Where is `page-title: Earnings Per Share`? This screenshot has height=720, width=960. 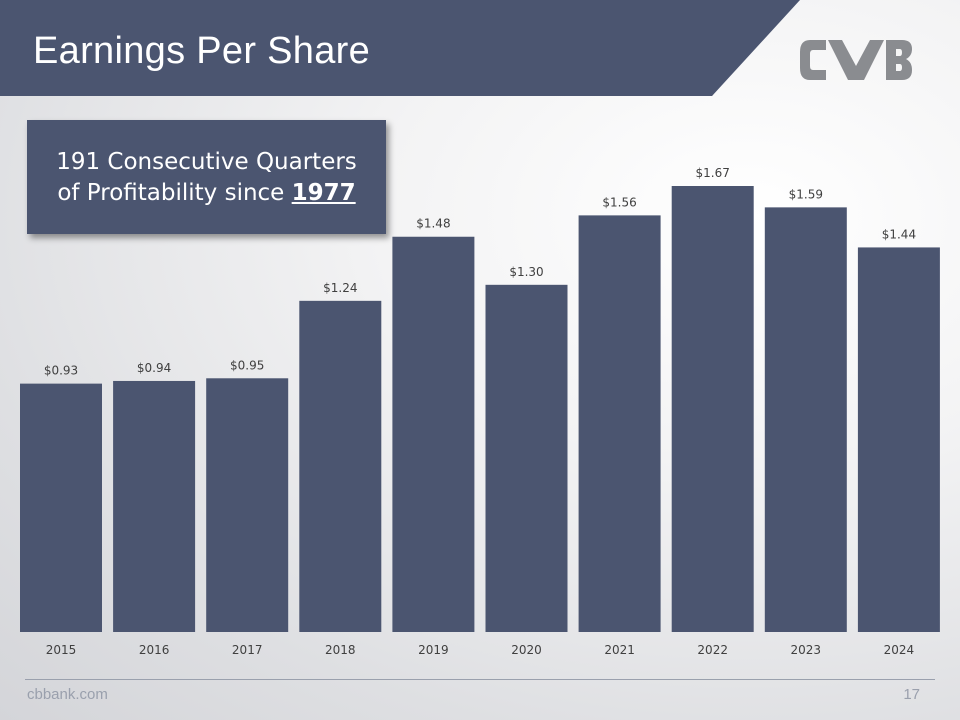 page-title: Earnings Per Share is located at coordinates (202, 51).